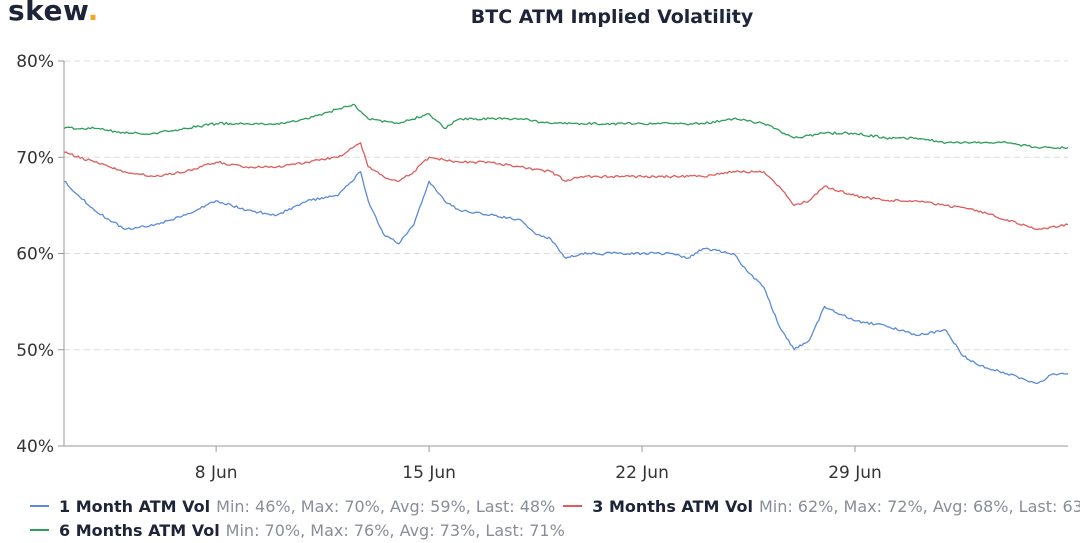 This screenshot has width=1080, height=543. Describe the element at coordinates (216, 473) in the screenshot. I see `x-tick-label: 8 Jun` at that location.